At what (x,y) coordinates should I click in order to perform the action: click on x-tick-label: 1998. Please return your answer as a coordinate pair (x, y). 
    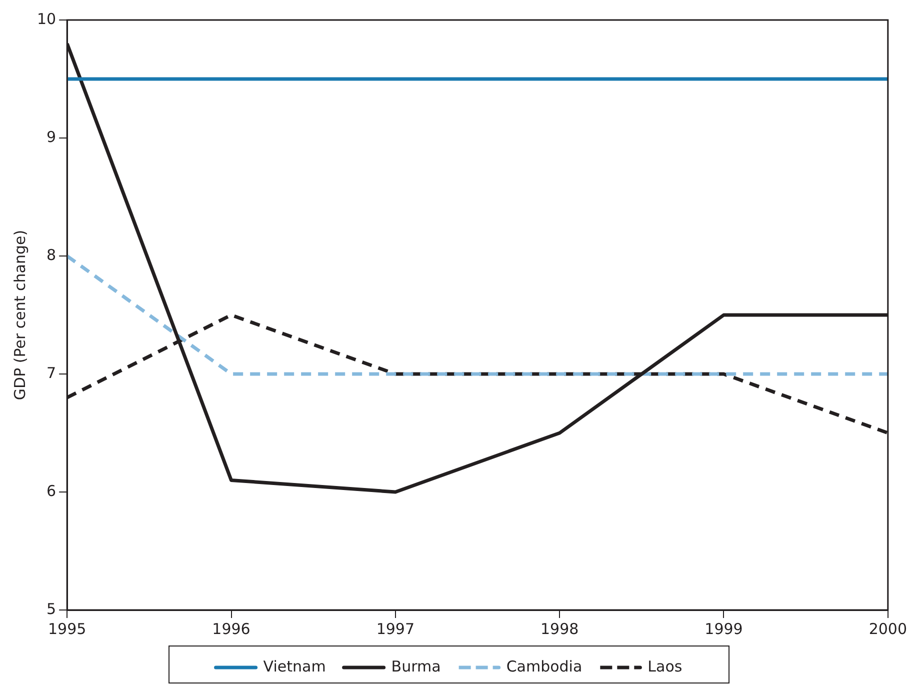
    Looking at the image, I should click on (559, 629).